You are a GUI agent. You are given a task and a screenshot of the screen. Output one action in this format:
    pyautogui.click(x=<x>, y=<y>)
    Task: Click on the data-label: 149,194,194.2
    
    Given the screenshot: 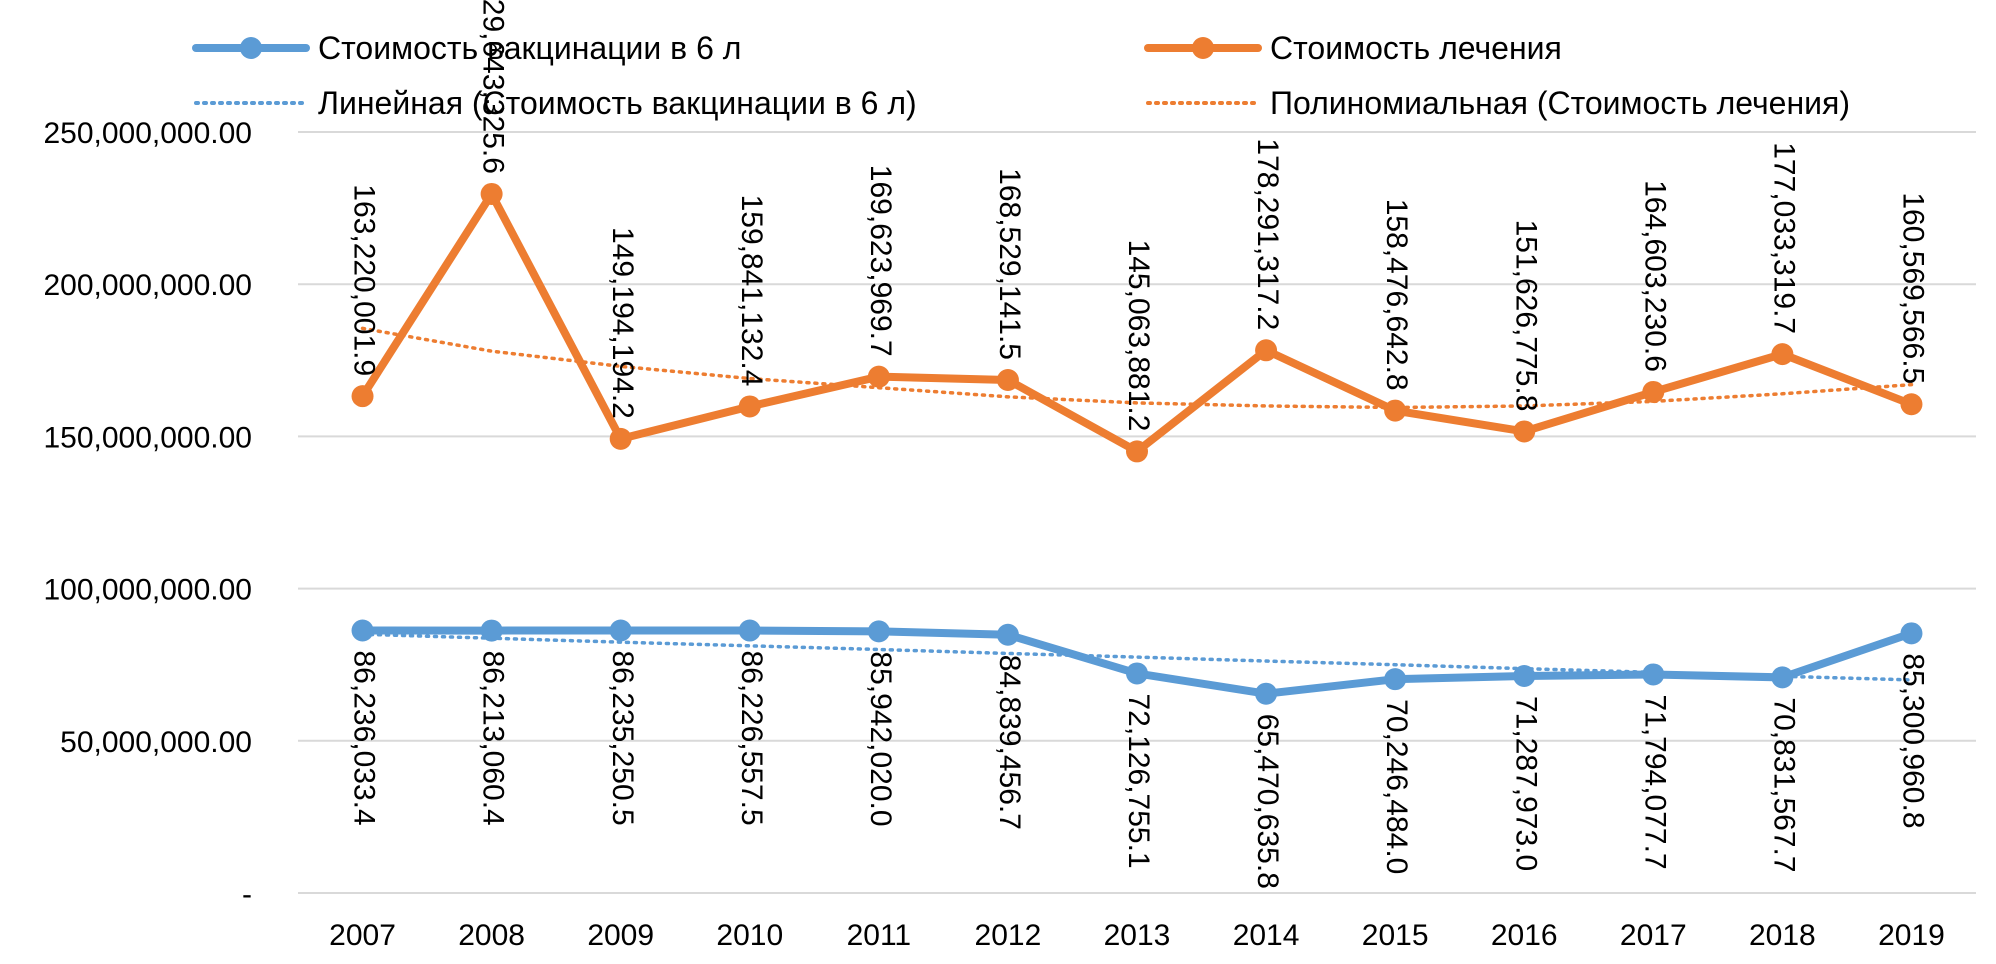 What is the action you would take?
    pyautogui.click(x=622, y=323)
    